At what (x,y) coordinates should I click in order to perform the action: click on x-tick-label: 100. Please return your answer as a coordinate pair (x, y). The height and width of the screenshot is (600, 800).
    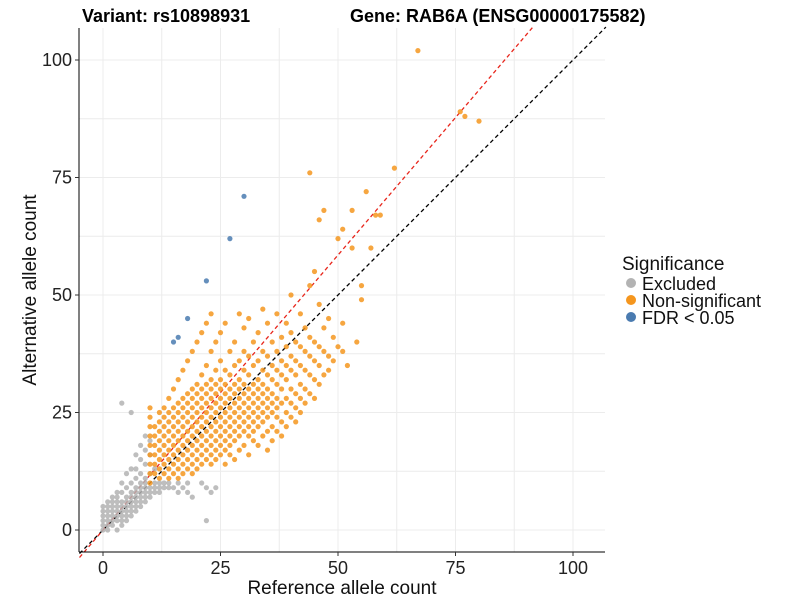
    Looking at the image, I should click on (573, 568).